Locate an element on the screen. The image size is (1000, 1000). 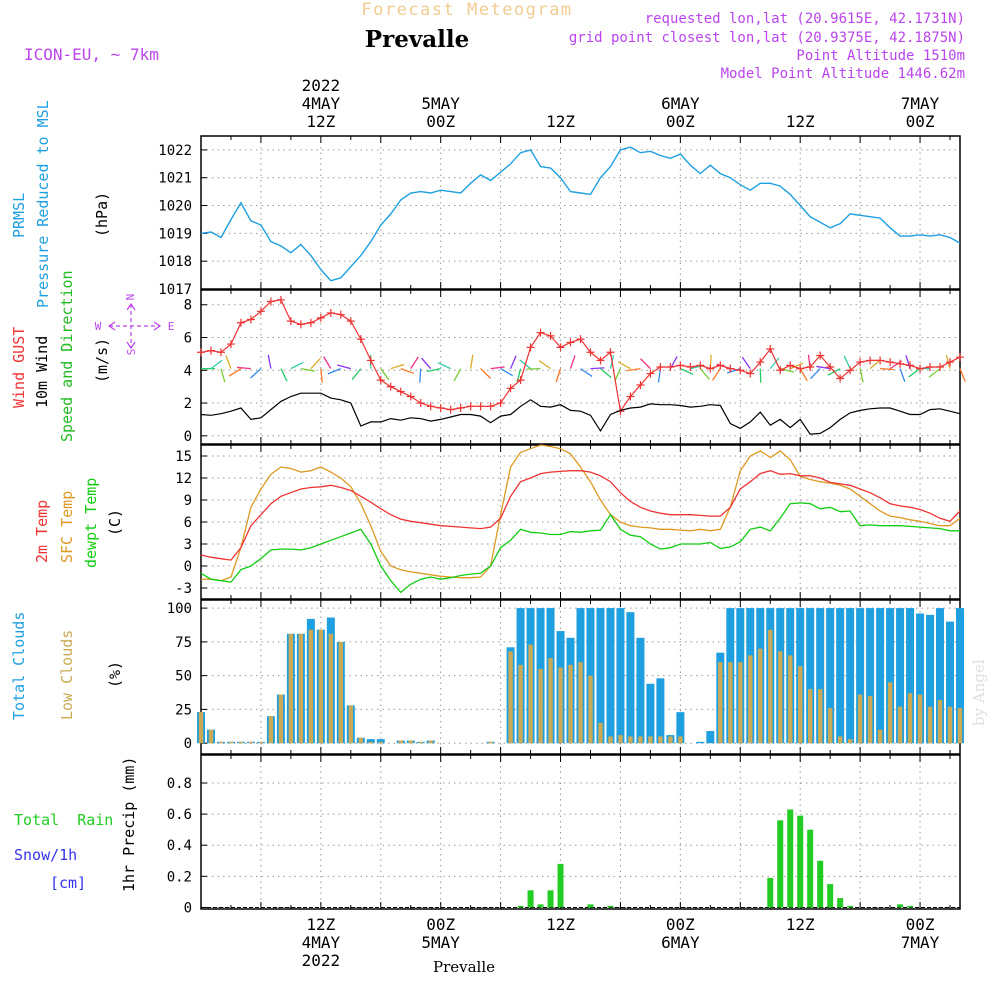
series-gust is located at coordinates (580, 356).